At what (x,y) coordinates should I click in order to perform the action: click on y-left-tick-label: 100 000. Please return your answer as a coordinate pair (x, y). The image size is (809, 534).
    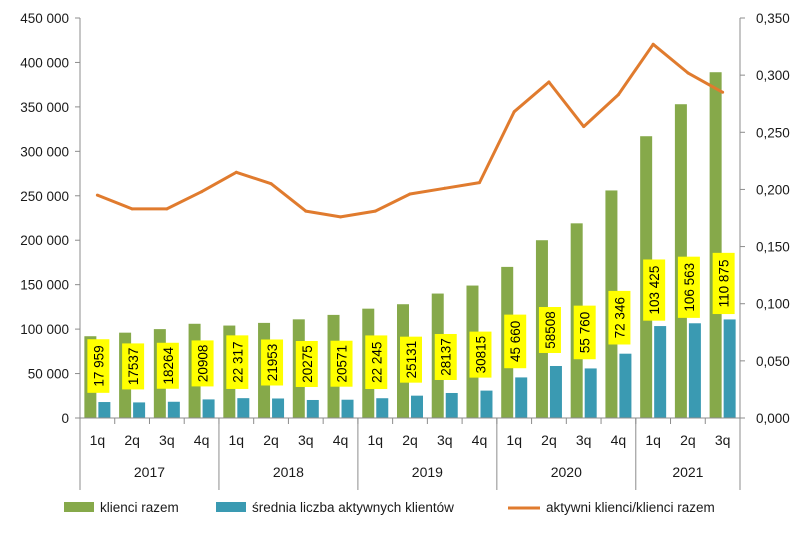
    Looking at the image, I should click on (44, 329).